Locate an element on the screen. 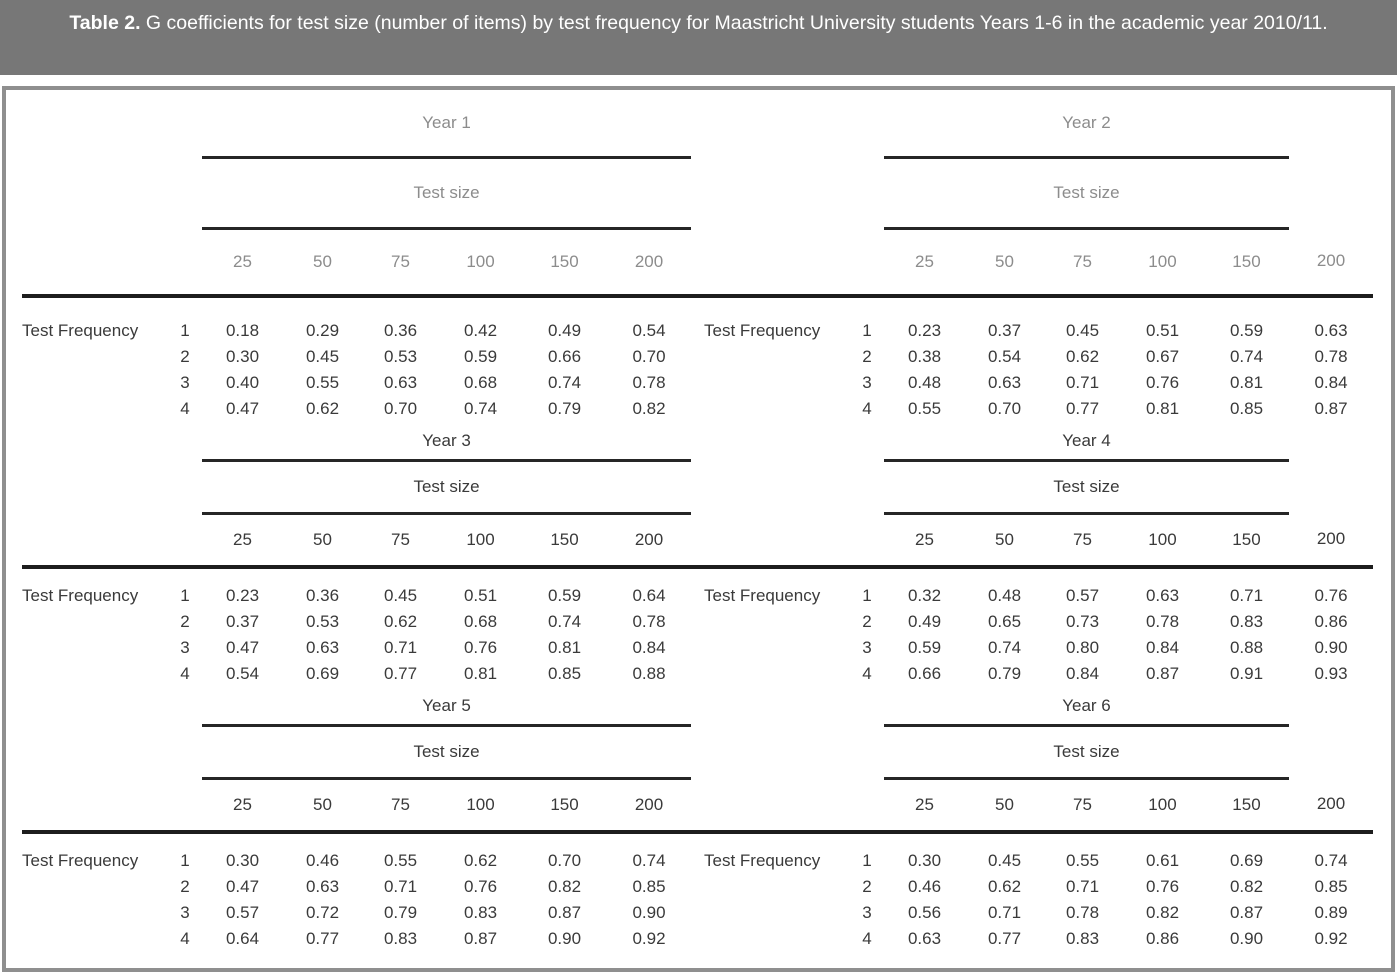 This screenshot has width=1397, height=974. year-2-title: Year 2 is located at coordinates (1086, 124).